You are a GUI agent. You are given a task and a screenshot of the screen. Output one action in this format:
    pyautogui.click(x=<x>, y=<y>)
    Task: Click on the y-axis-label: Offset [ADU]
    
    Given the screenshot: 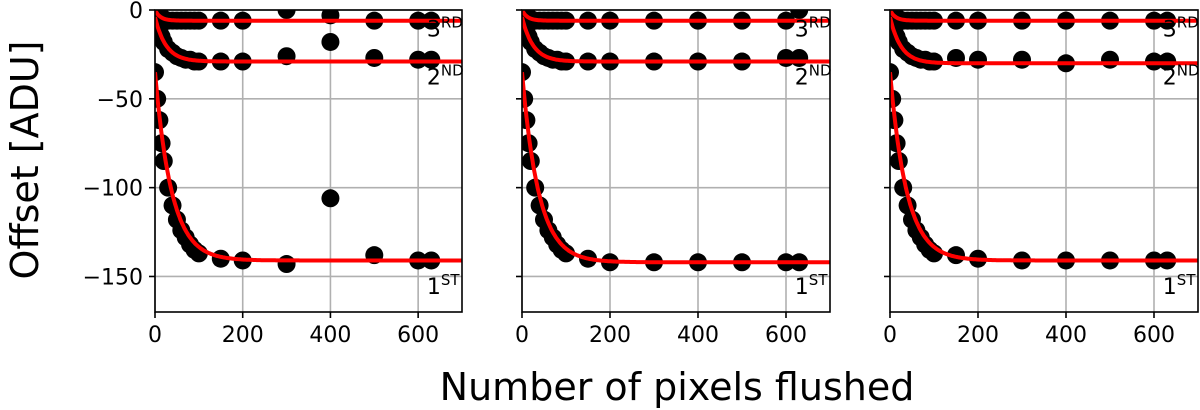 What is the action you would take?
    pyautogui.click(x=25, y=160)
    